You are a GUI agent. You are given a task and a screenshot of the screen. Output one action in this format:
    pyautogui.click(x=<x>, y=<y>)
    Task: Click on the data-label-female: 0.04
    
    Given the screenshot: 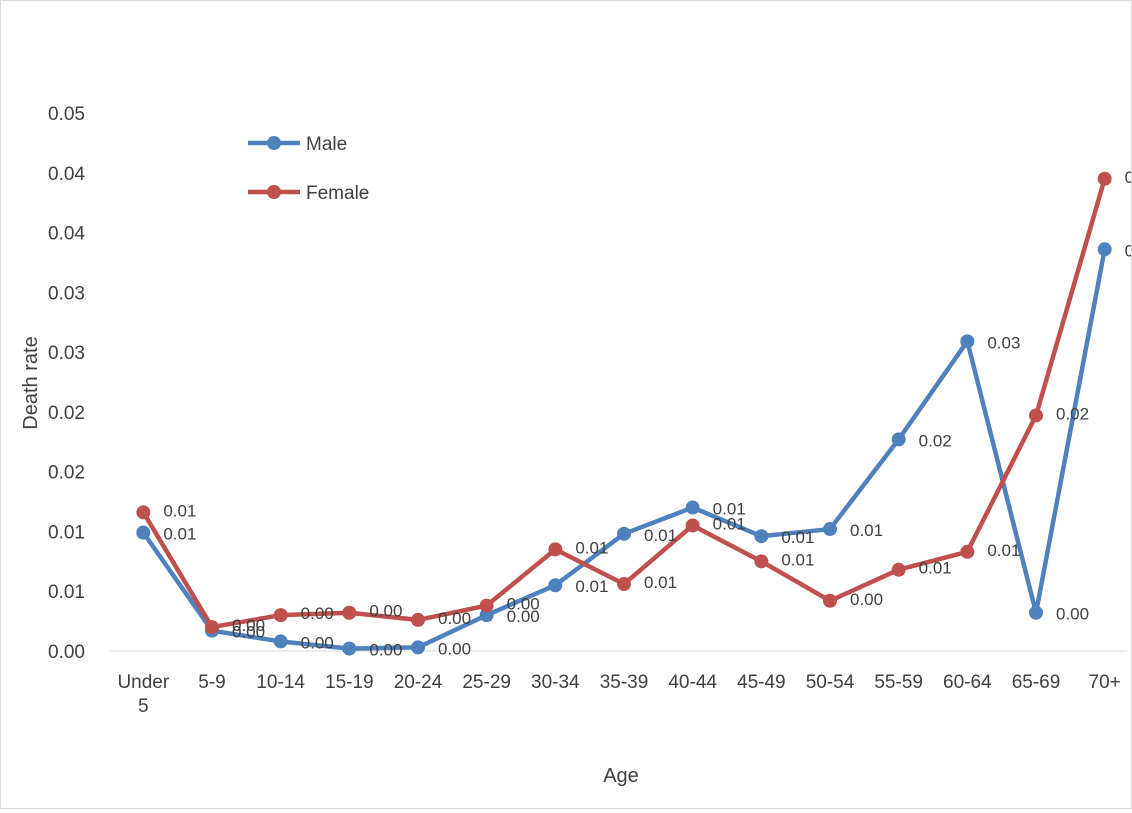 What is the action you would take?
    pyautogui.click(x=1128, y=177)
    